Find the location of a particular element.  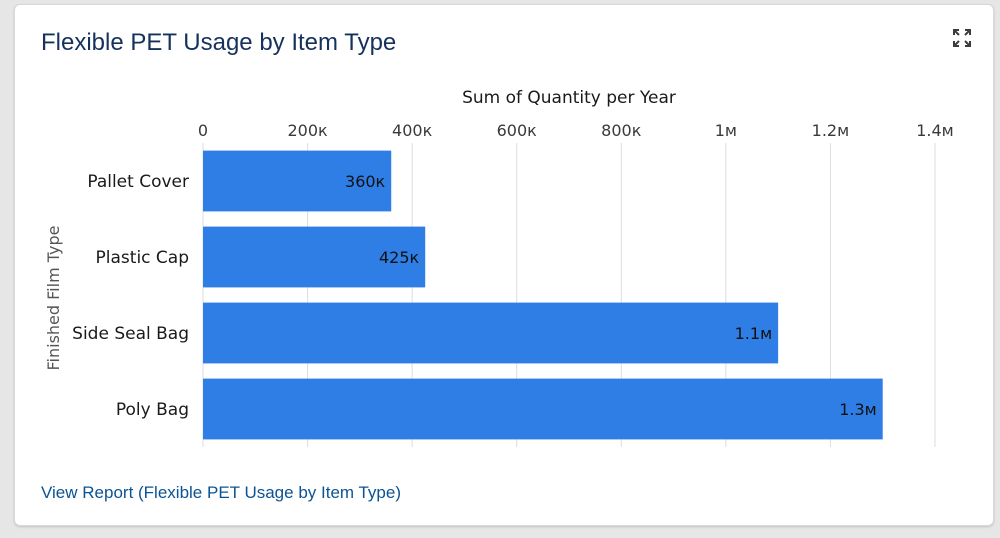

data-label: 425к is located at coordinates (399, 257).